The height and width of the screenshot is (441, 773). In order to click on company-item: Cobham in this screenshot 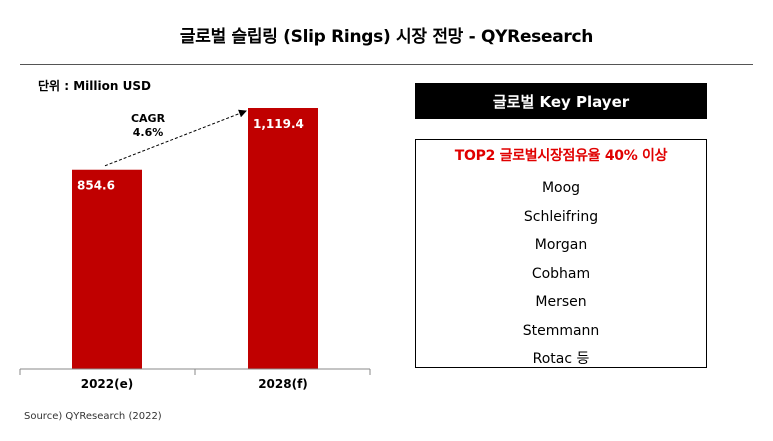, I will do `click(561, 273)`.